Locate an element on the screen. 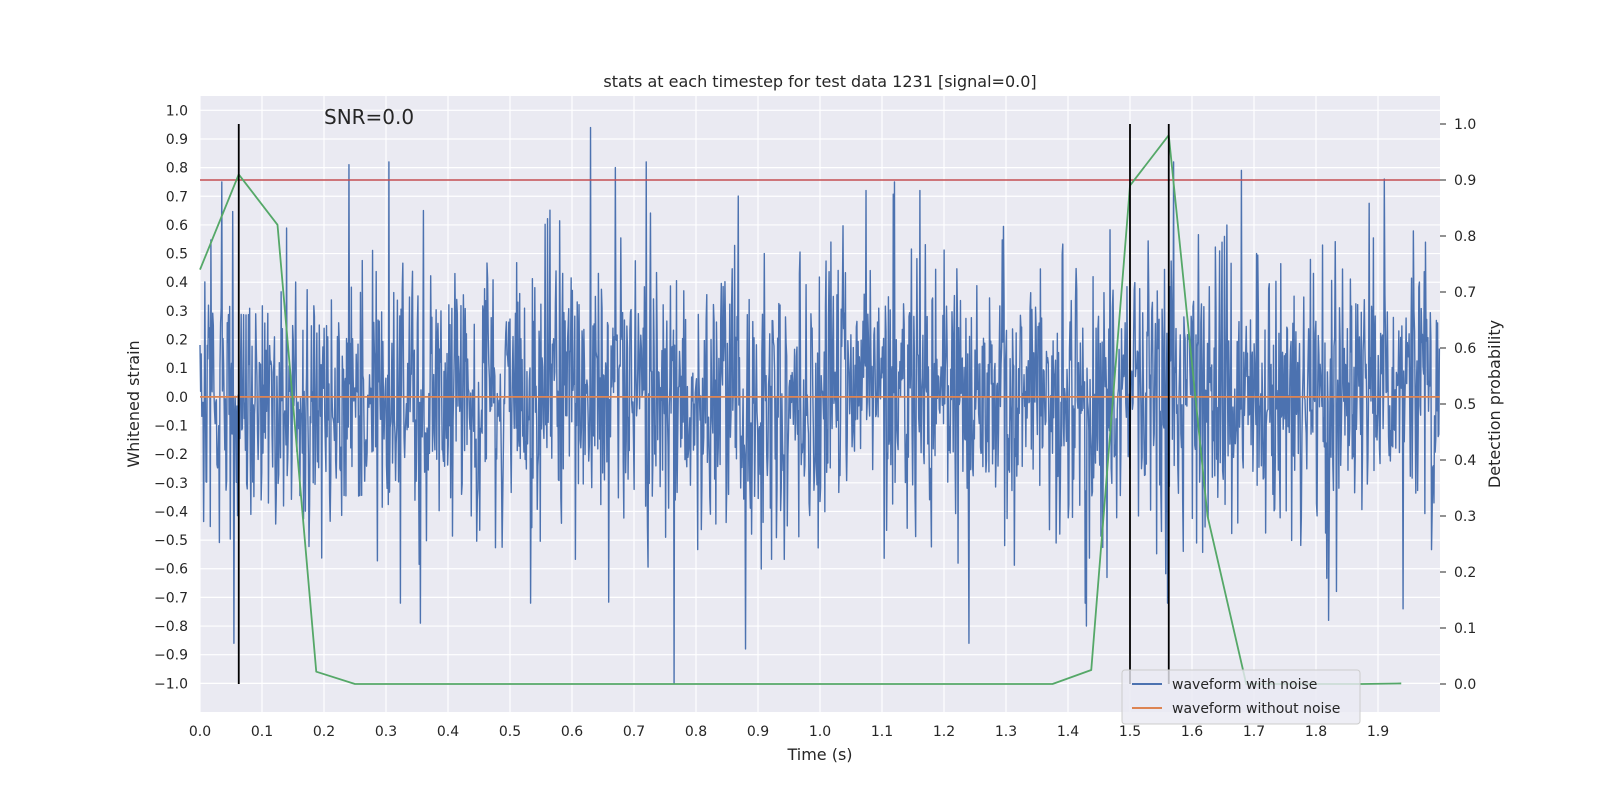 The image size is (1600, 800). y-tick-label: −0.6 is located at coordinates (171, 570).